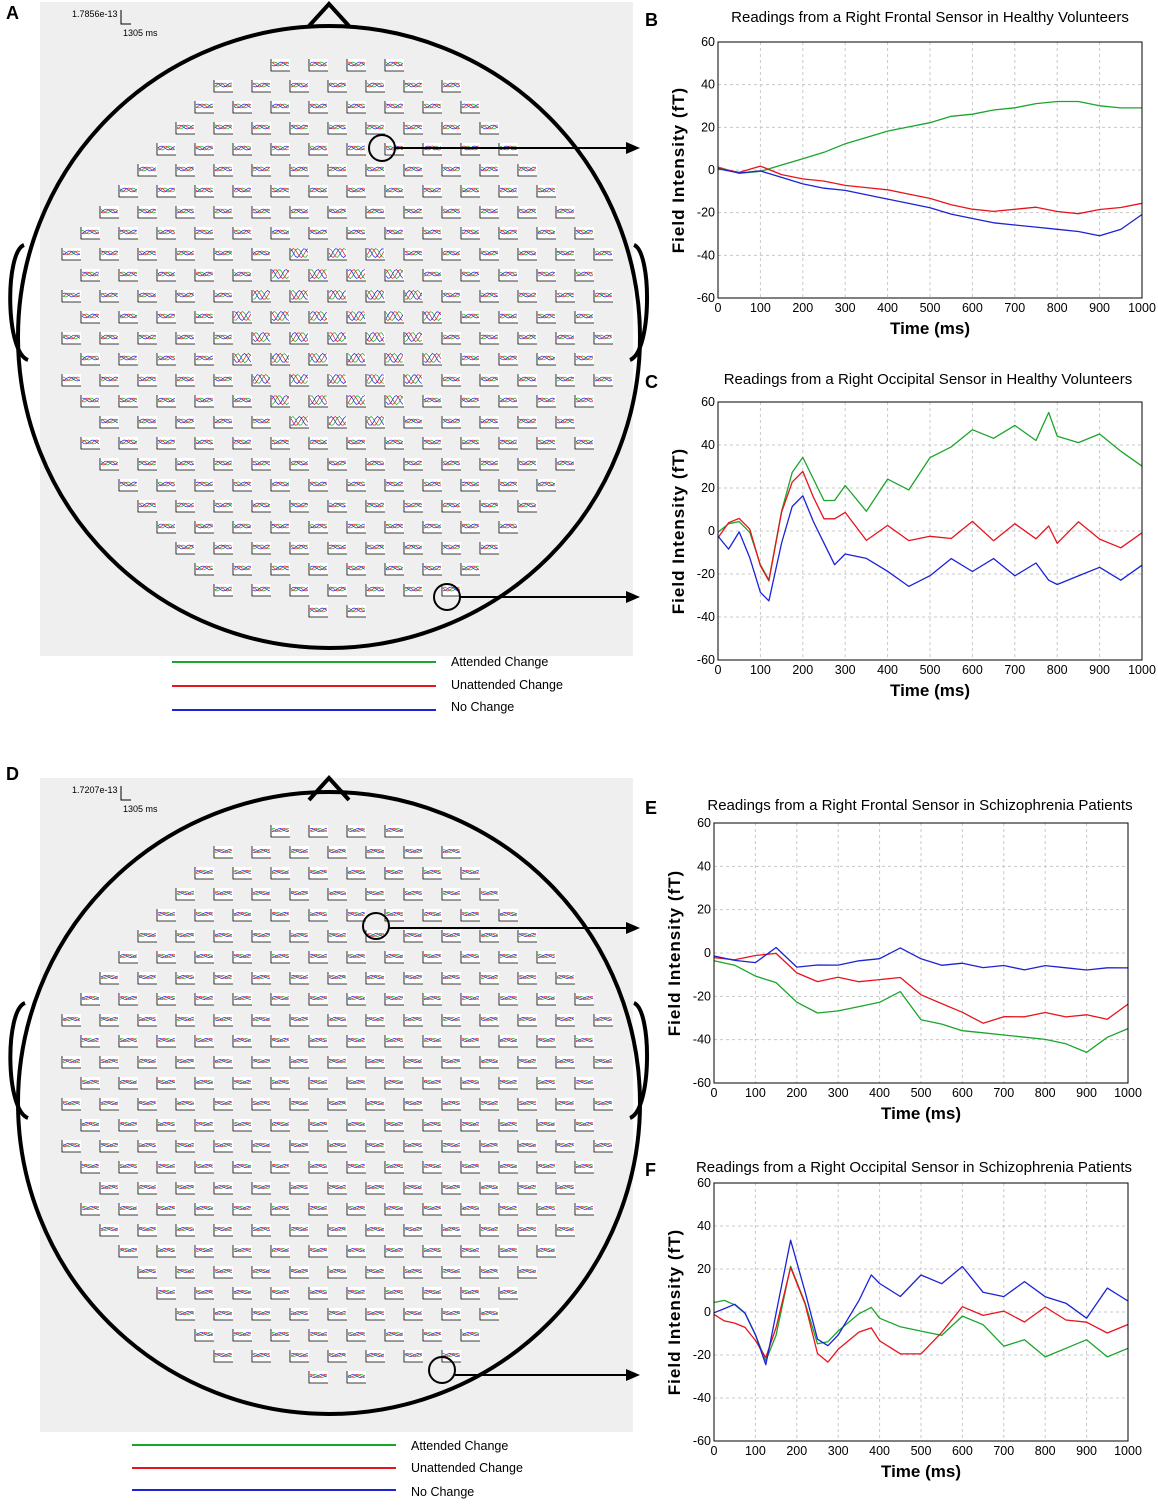  I want to click on y-tick-label: 20, so click(704, 910).